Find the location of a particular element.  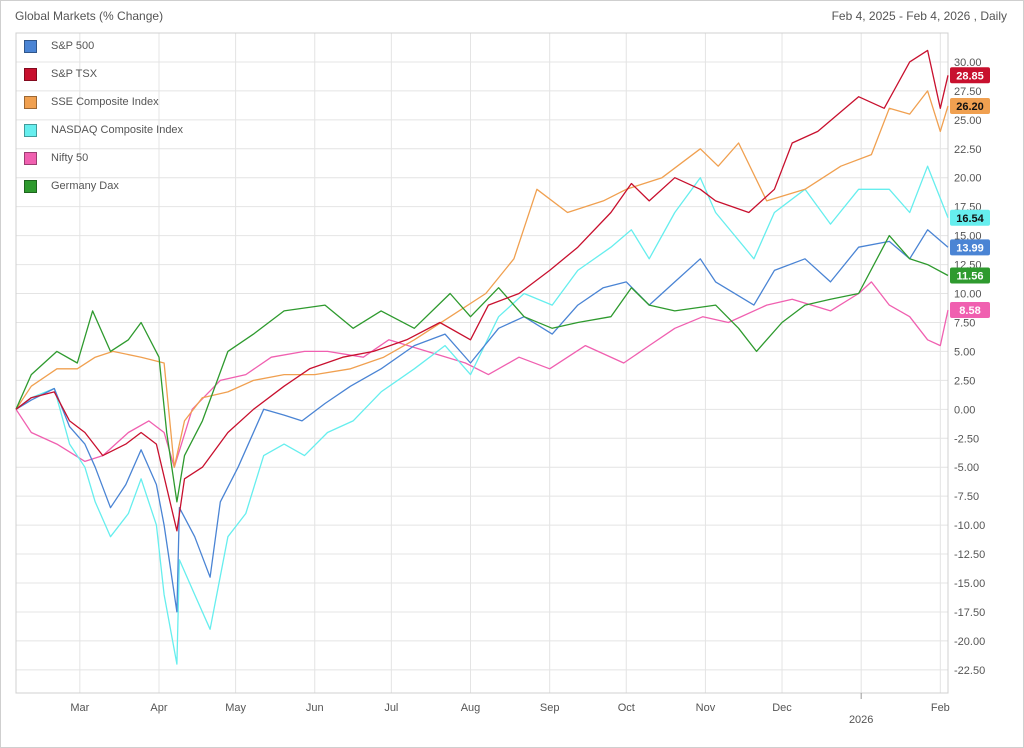

legend-item: NASDAQ Composite Index is located at coordinates (103, 130).